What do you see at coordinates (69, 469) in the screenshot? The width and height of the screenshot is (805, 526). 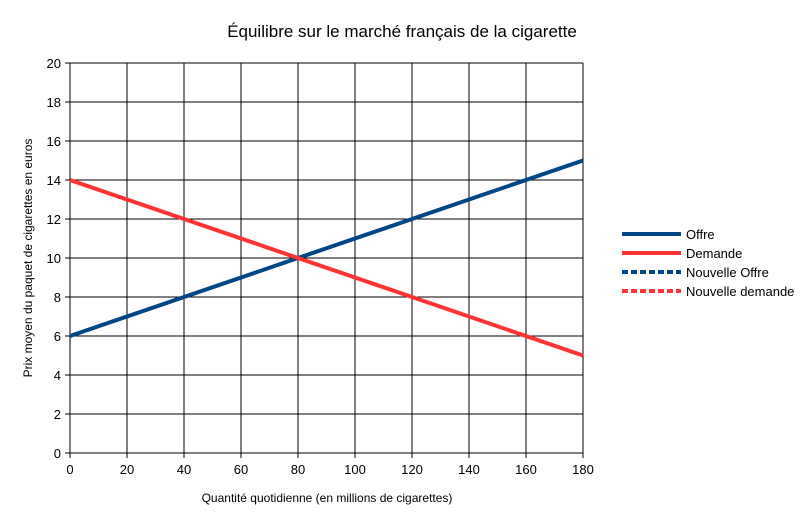 I see `x-tick-label: 0` at bounding box center [69, 469].